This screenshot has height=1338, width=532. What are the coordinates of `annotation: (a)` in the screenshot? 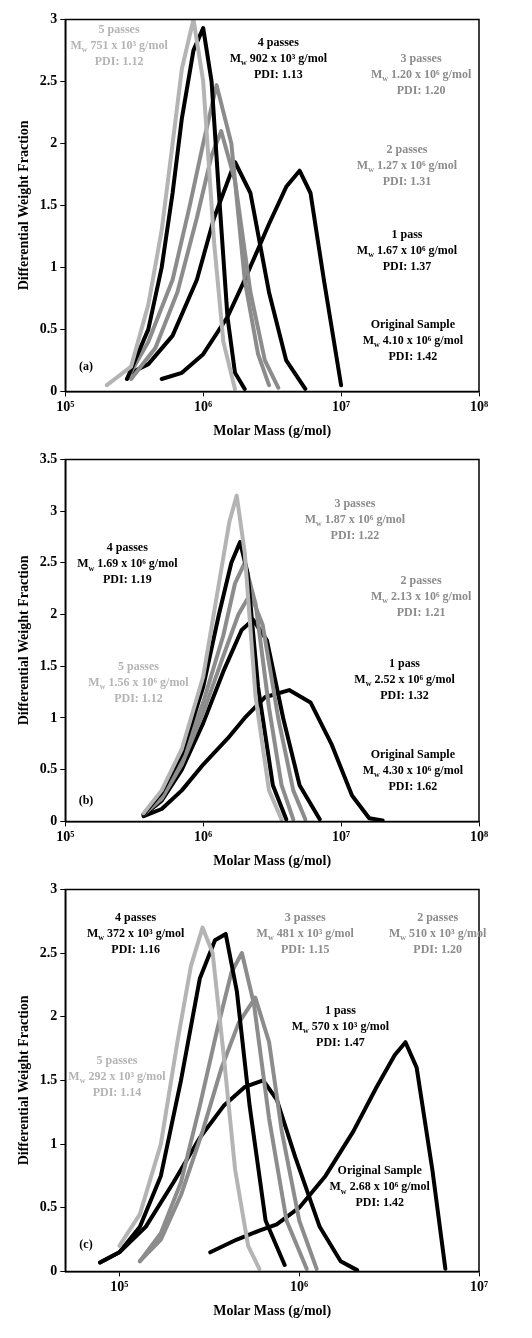 It's located at (85, 365).